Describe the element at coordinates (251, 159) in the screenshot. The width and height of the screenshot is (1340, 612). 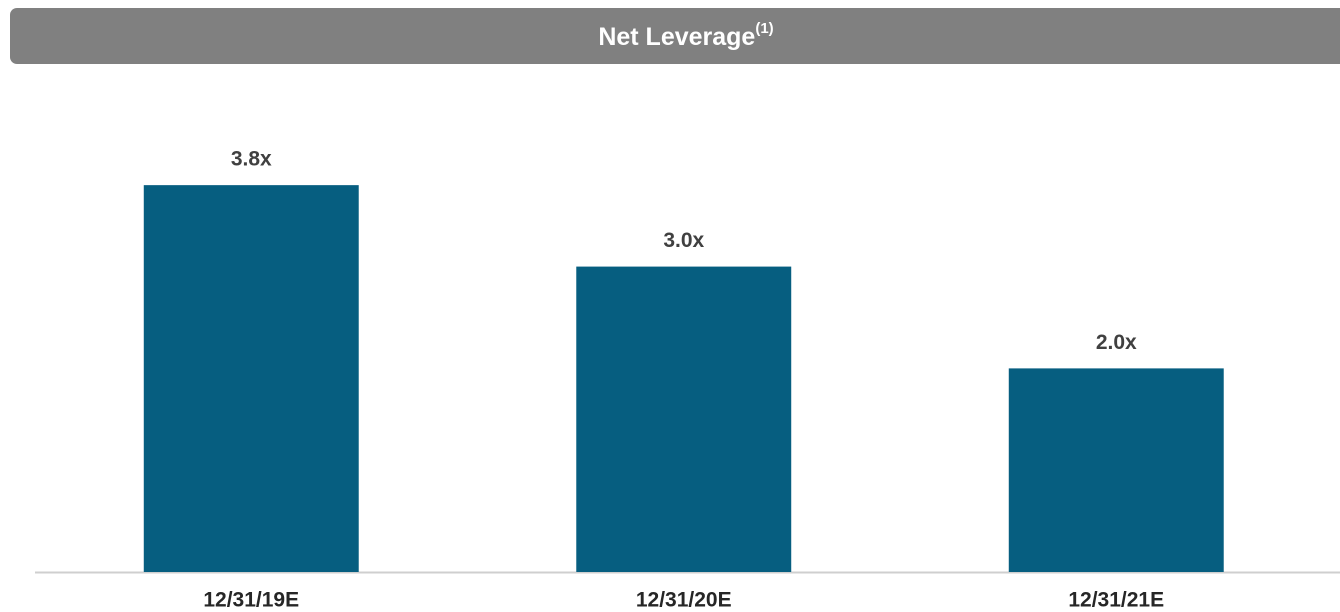
I see `value-label: 3.8x` at that location.